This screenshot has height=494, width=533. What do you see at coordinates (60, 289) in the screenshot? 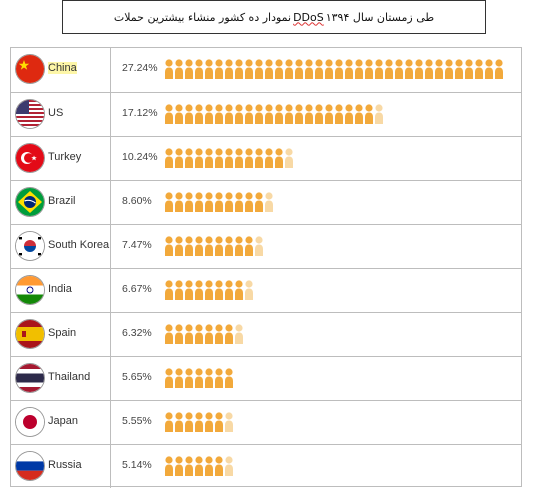
I see `country-name: India` at bounding box center [60, 289].